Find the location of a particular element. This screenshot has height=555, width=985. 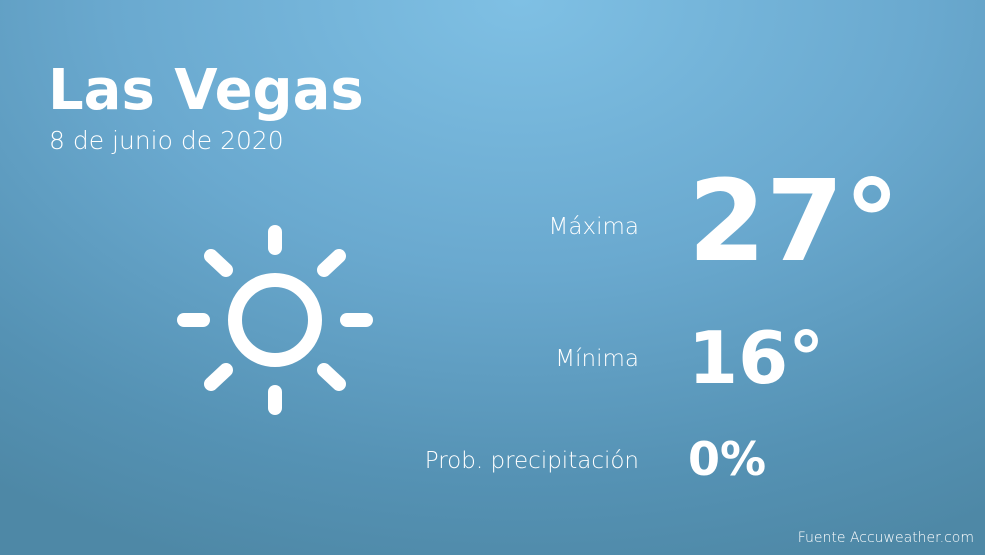

min-value: 16° is located at coordinates (756, 358).